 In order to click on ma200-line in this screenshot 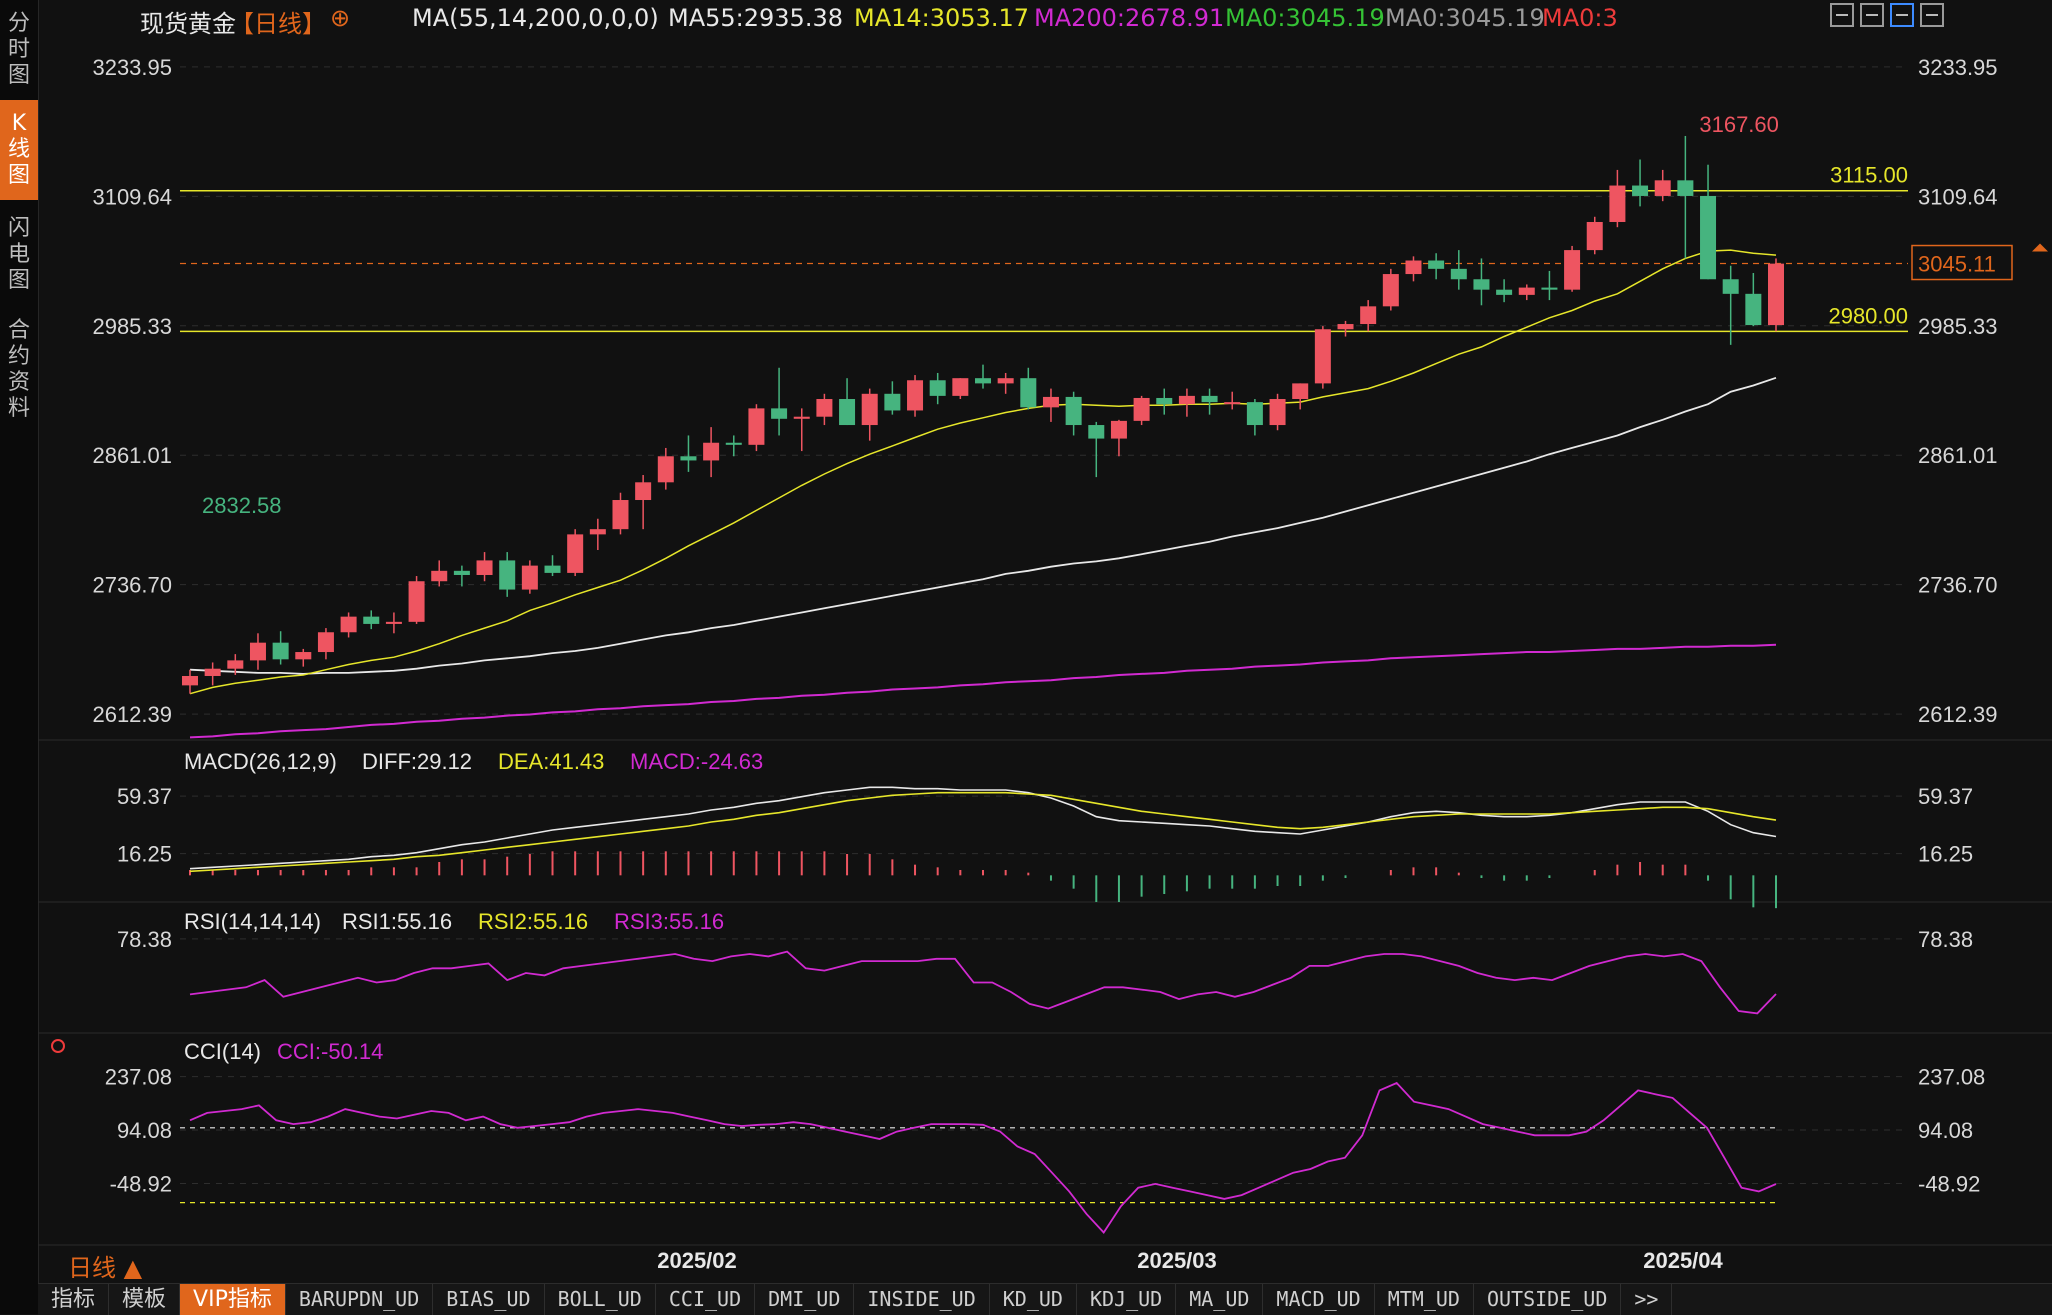, I will do `click(983, 691)`.